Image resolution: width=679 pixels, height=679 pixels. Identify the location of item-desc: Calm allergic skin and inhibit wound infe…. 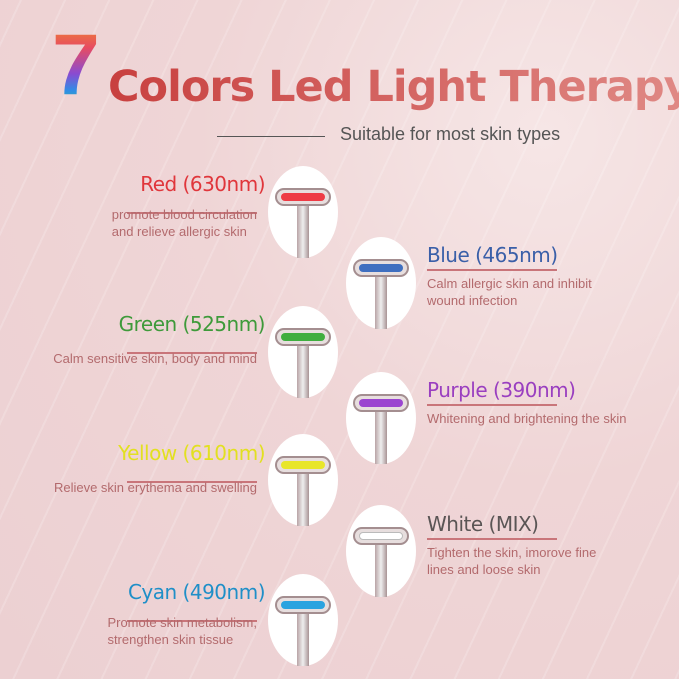
(509, 292).